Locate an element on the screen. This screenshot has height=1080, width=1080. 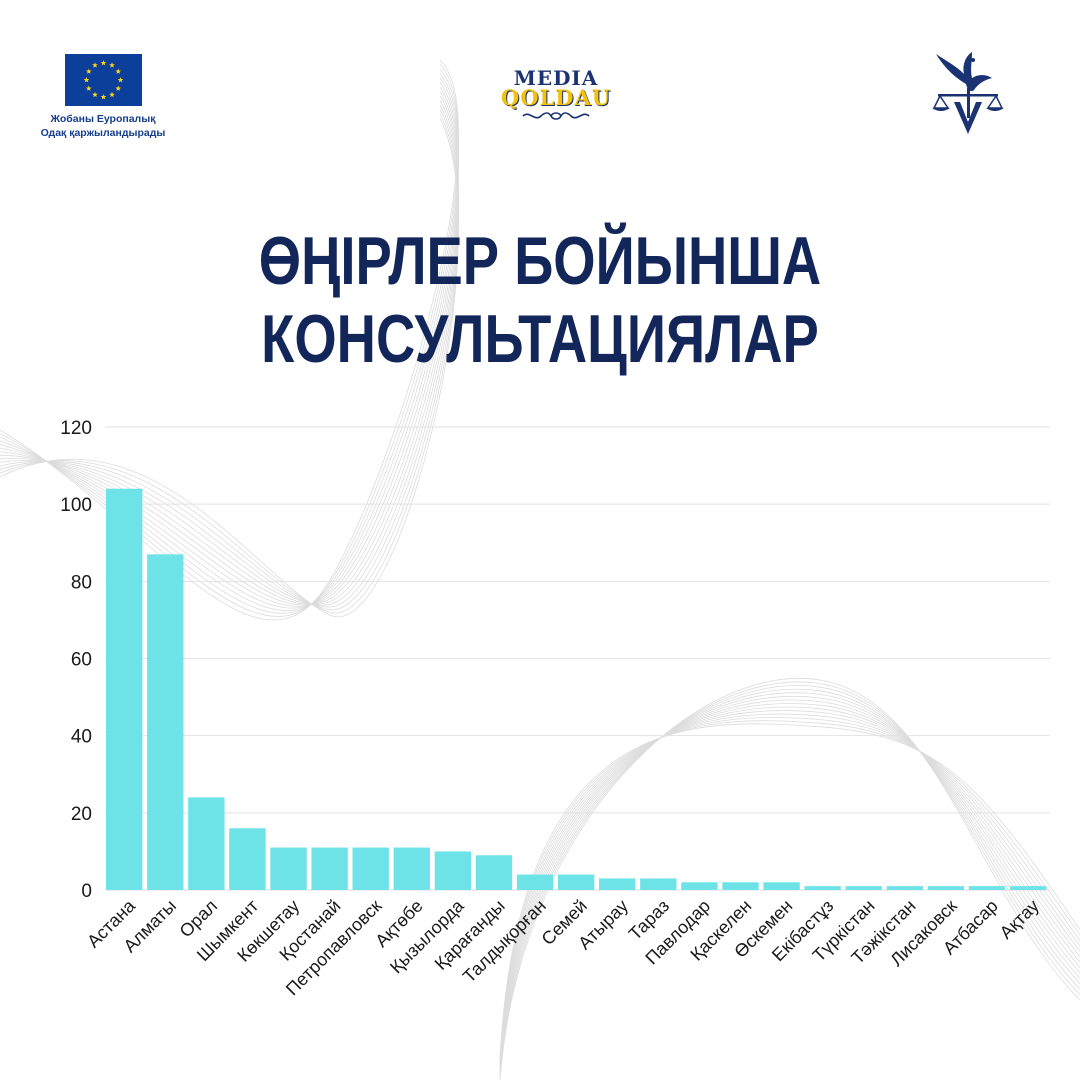
y-axis-ticks: 0 20 40 60 80 100 120 is located at coordinates (76, 660).